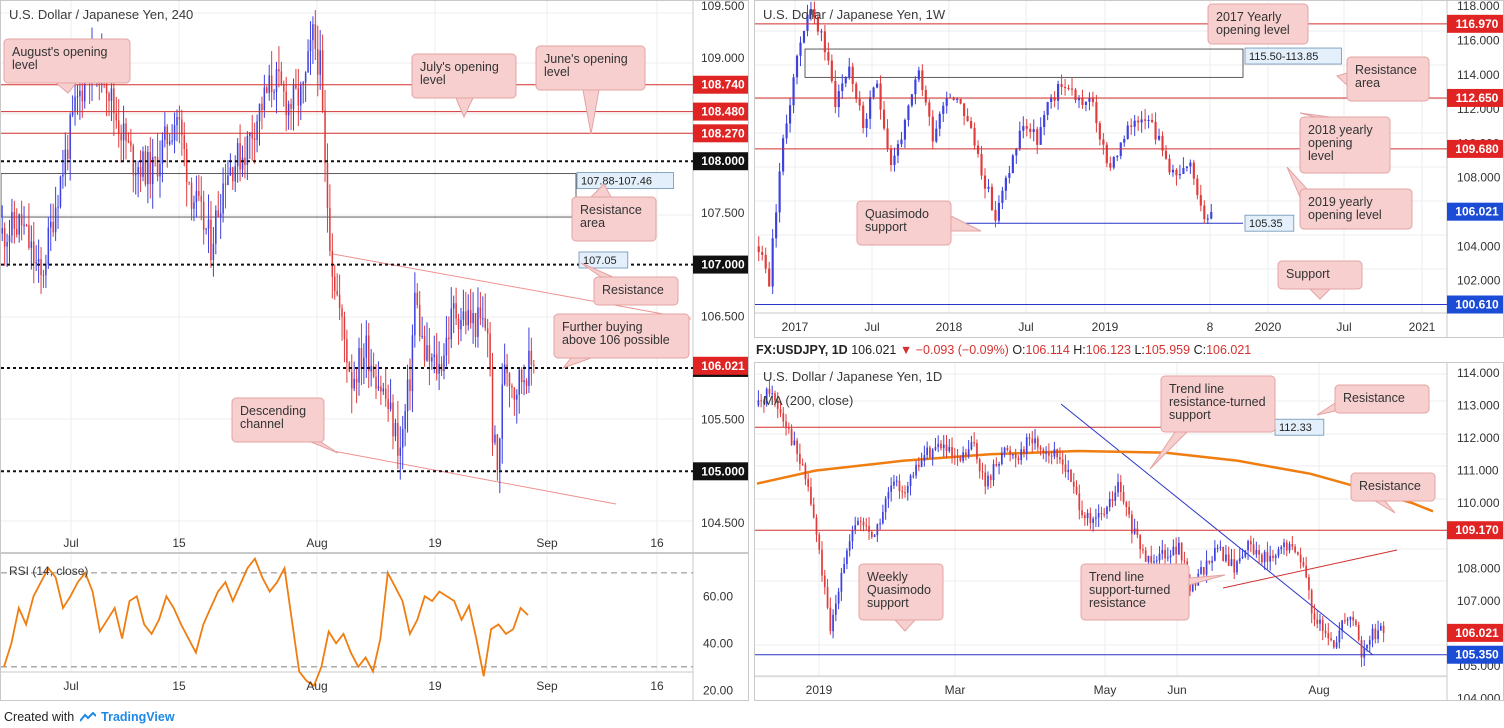 Image resolution: width=1504 pixels, height=728 pixels. Describe the element at coordinates (89, 717) in the screenshot. I see `footer: Created with TradingView` at that location.